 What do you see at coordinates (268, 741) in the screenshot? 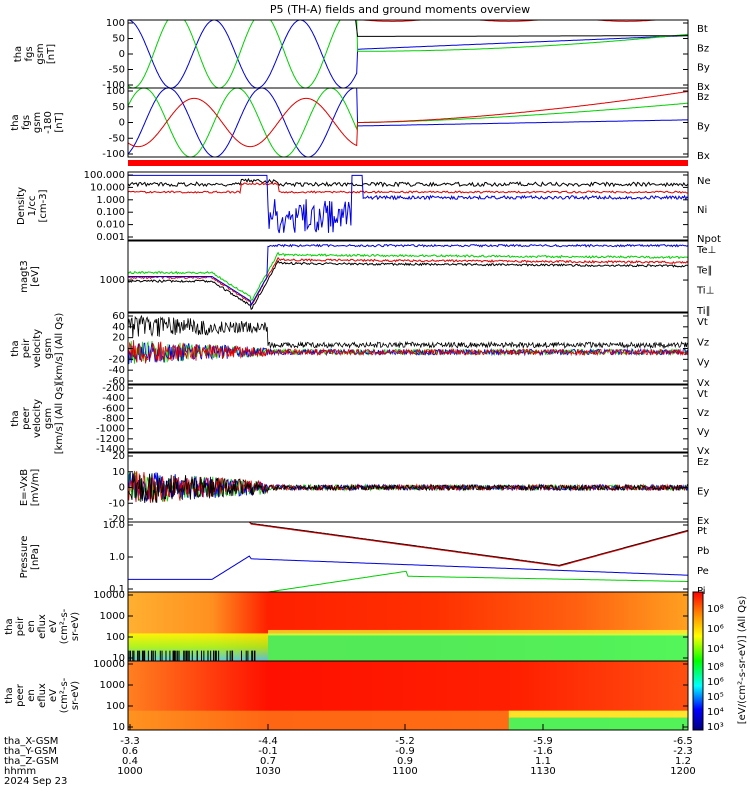
I see `xaxis-value: -4.4` at bounding box center [268, 741].